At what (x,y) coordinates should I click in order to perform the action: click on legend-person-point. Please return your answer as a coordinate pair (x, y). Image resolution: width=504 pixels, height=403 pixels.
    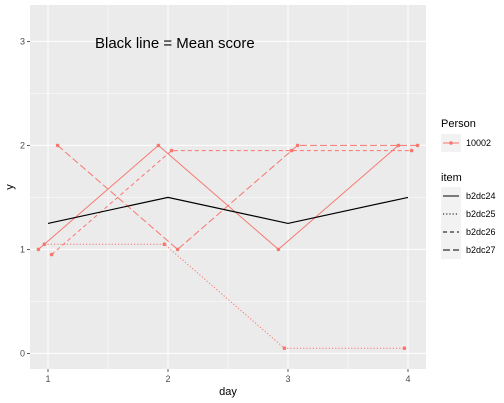
    Looking at the image, I should click on (451, 143).